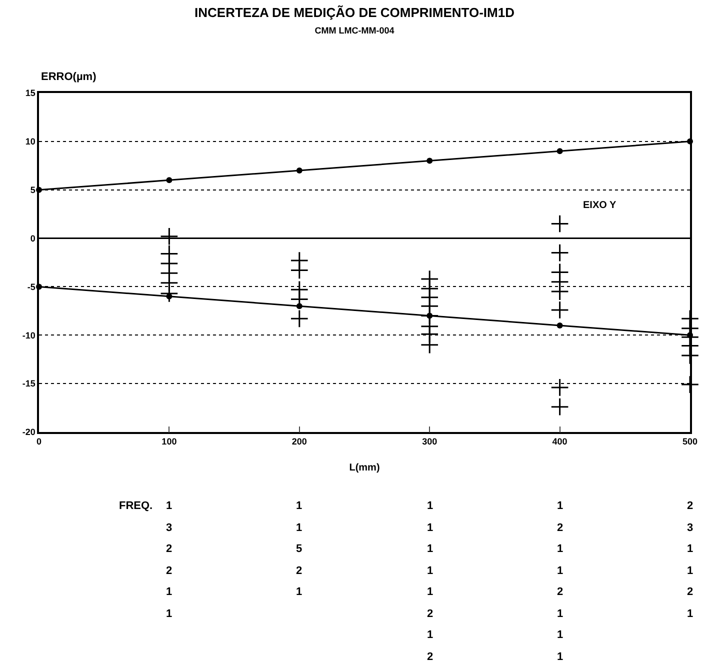 The width and height of the screenshot is (709, 671). What do you see at coordinates (29, 383) in the screenshot?
I see `y-tick-label: -15` at bounding box center [29, 383].